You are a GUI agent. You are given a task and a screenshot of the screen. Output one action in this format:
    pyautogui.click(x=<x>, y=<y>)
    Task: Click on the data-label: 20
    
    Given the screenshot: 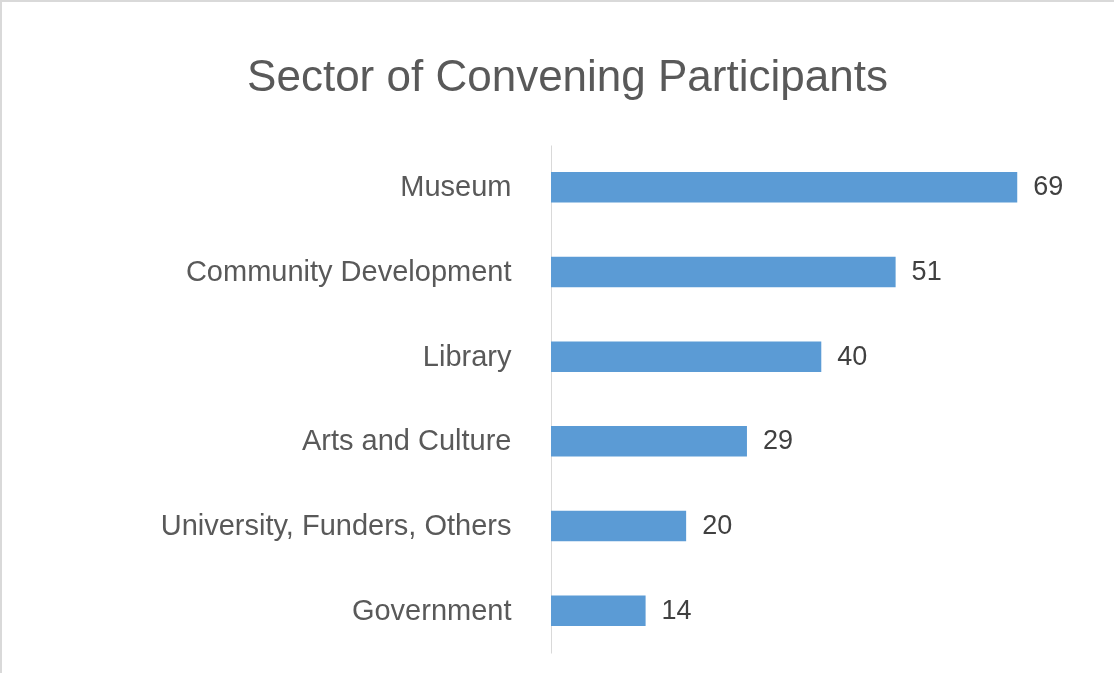 What is the action you would take?
    pyautogui.click(x=717, y=525)
    